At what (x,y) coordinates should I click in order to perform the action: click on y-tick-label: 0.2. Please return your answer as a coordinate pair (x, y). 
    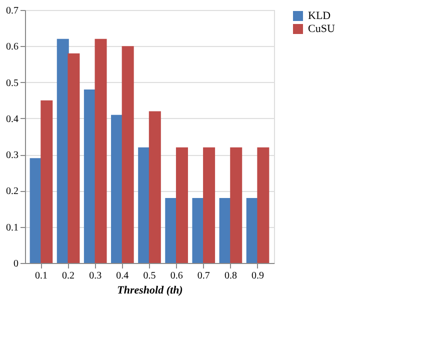
    Looking at the image, I should click on (12, 192).